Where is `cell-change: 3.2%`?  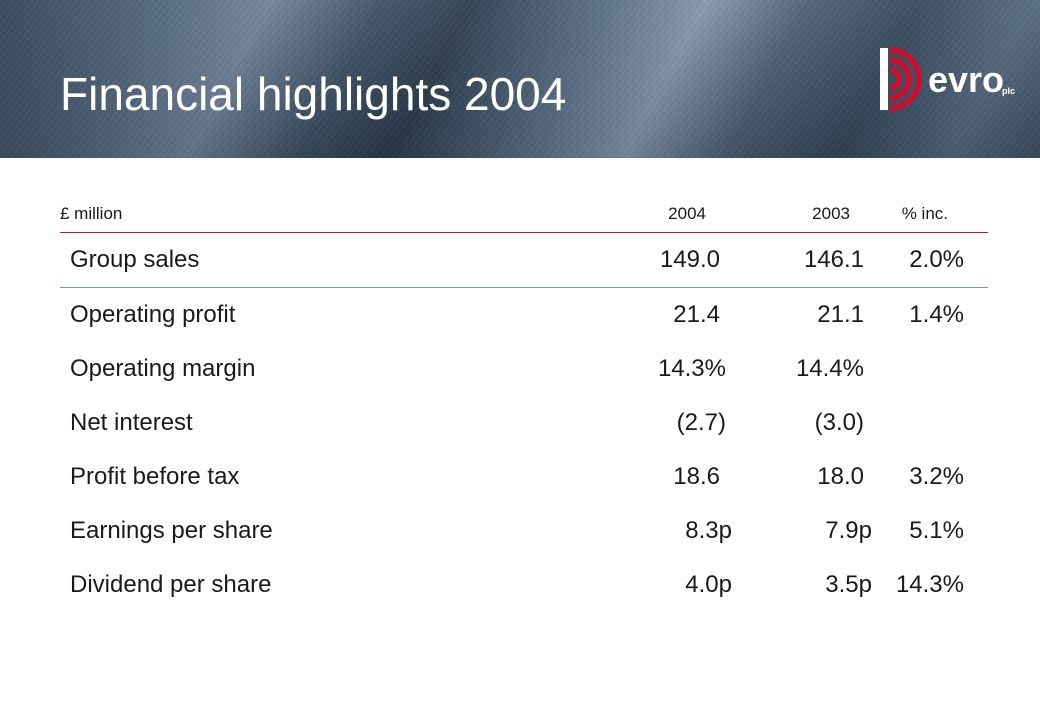 cell-change: 3.2% is located at coordinates (936, 476).